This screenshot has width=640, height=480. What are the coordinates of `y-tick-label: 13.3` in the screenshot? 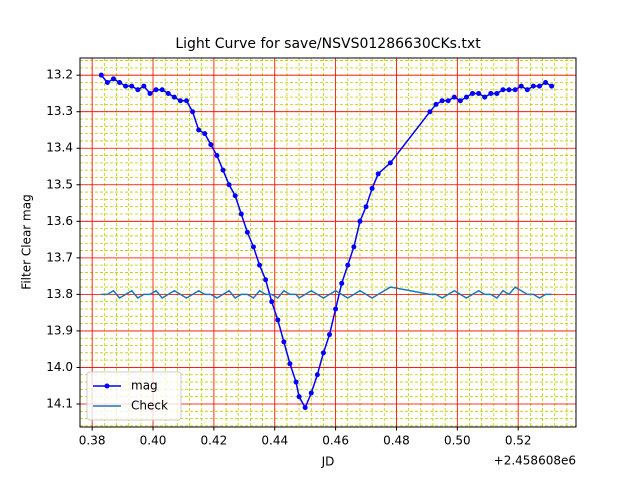 It's located at (59, 111).